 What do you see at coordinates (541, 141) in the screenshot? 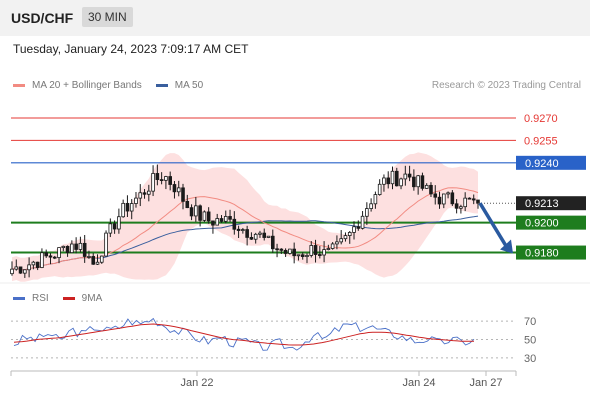
I see `level-label-0.9255: 0.9255` at bounding box center [541, 141].